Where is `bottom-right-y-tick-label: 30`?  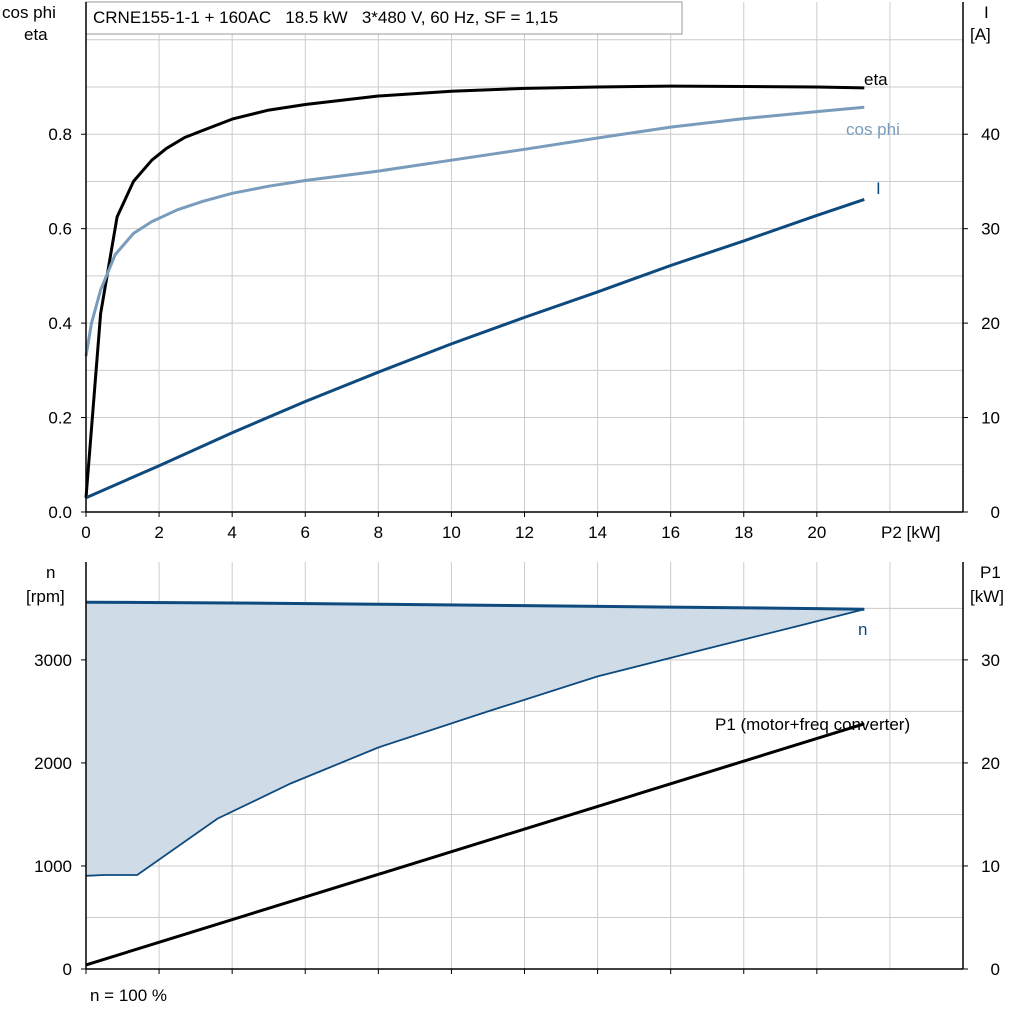
bottom-right-y-tick-label: 30 is located at coordinates (990, 660).